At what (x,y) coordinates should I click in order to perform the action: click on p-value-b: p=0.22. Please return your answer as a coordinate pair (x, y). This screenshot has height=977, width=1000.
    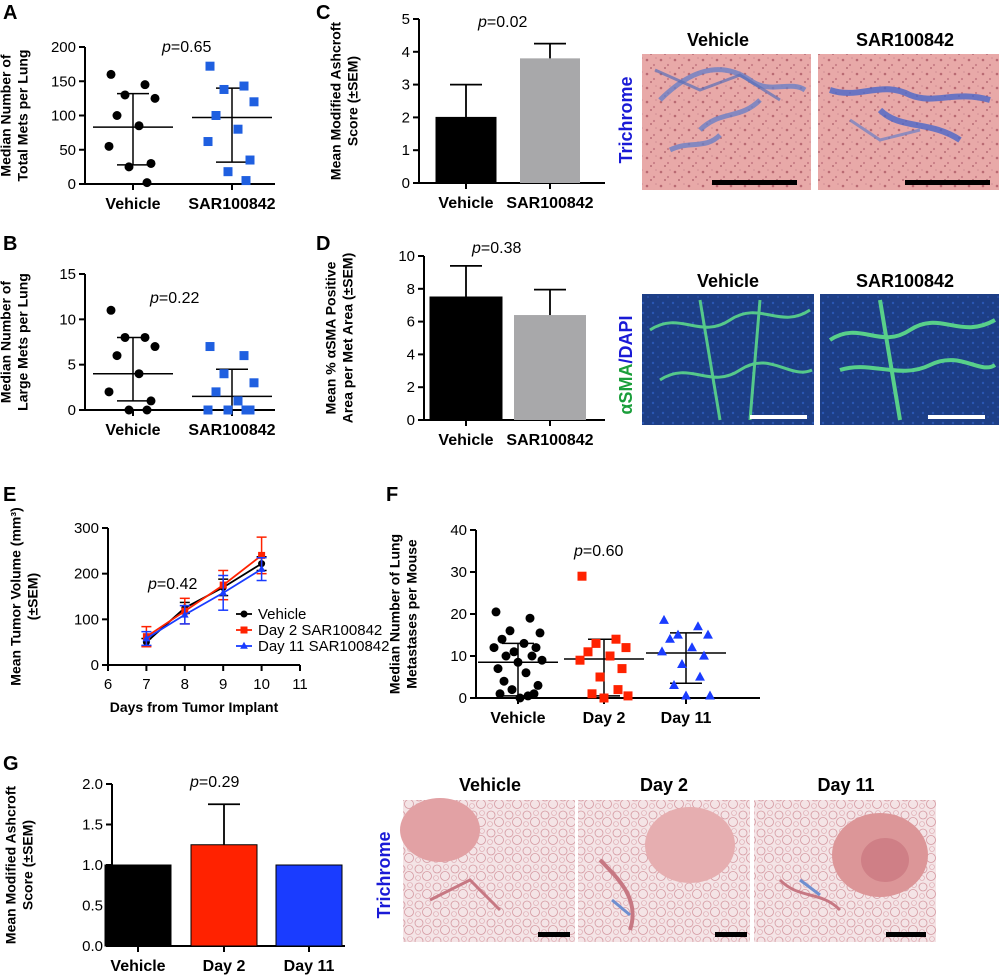
    Looking at the image, I should click on (174, 298).